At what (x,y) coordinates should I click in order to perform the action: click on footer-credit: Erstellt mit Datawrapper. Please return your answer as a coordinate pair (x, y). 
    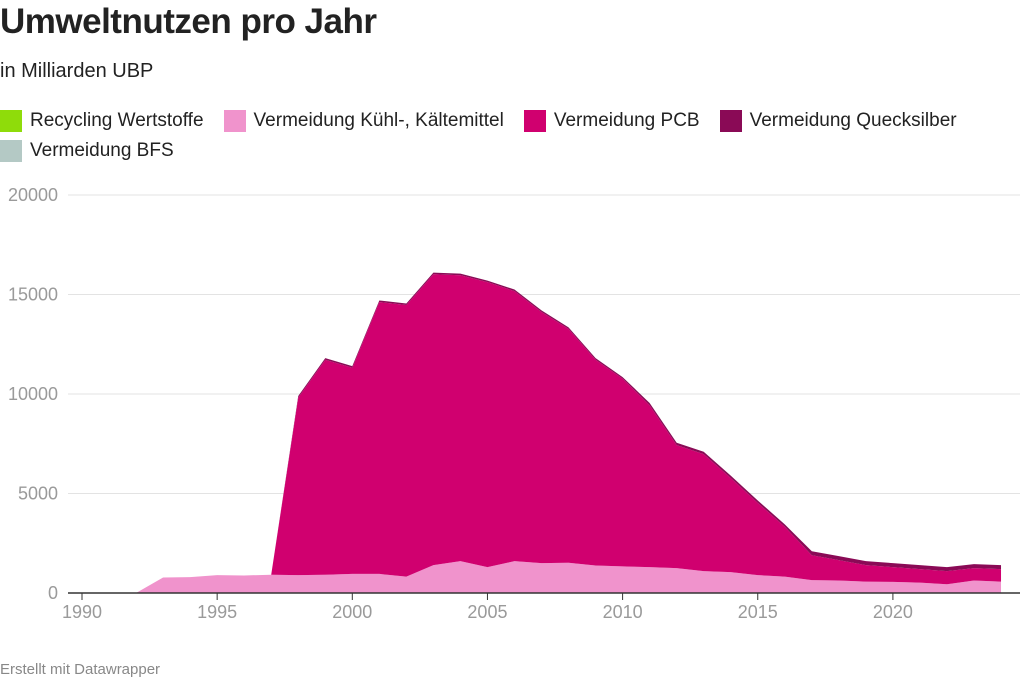
    Looking at the image, I should click on (80, 669).